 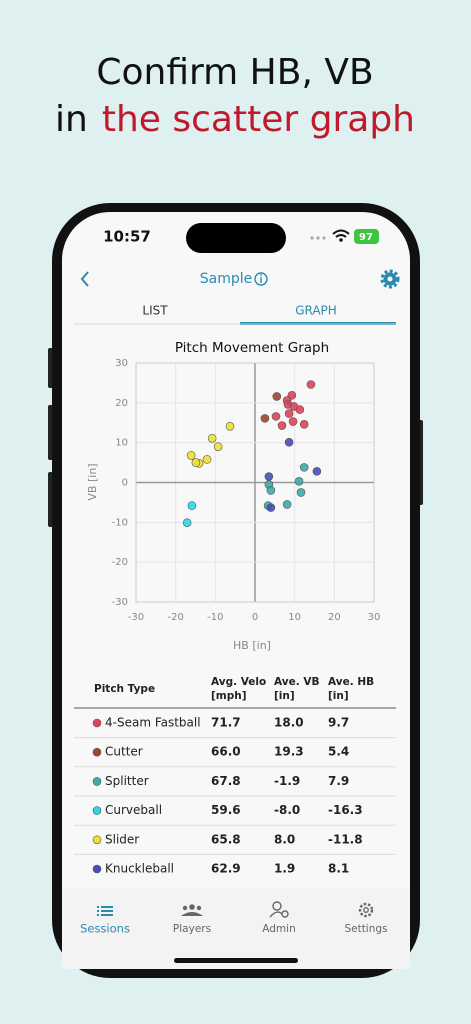 I want to click on side-button, so click(x=50, y=432).